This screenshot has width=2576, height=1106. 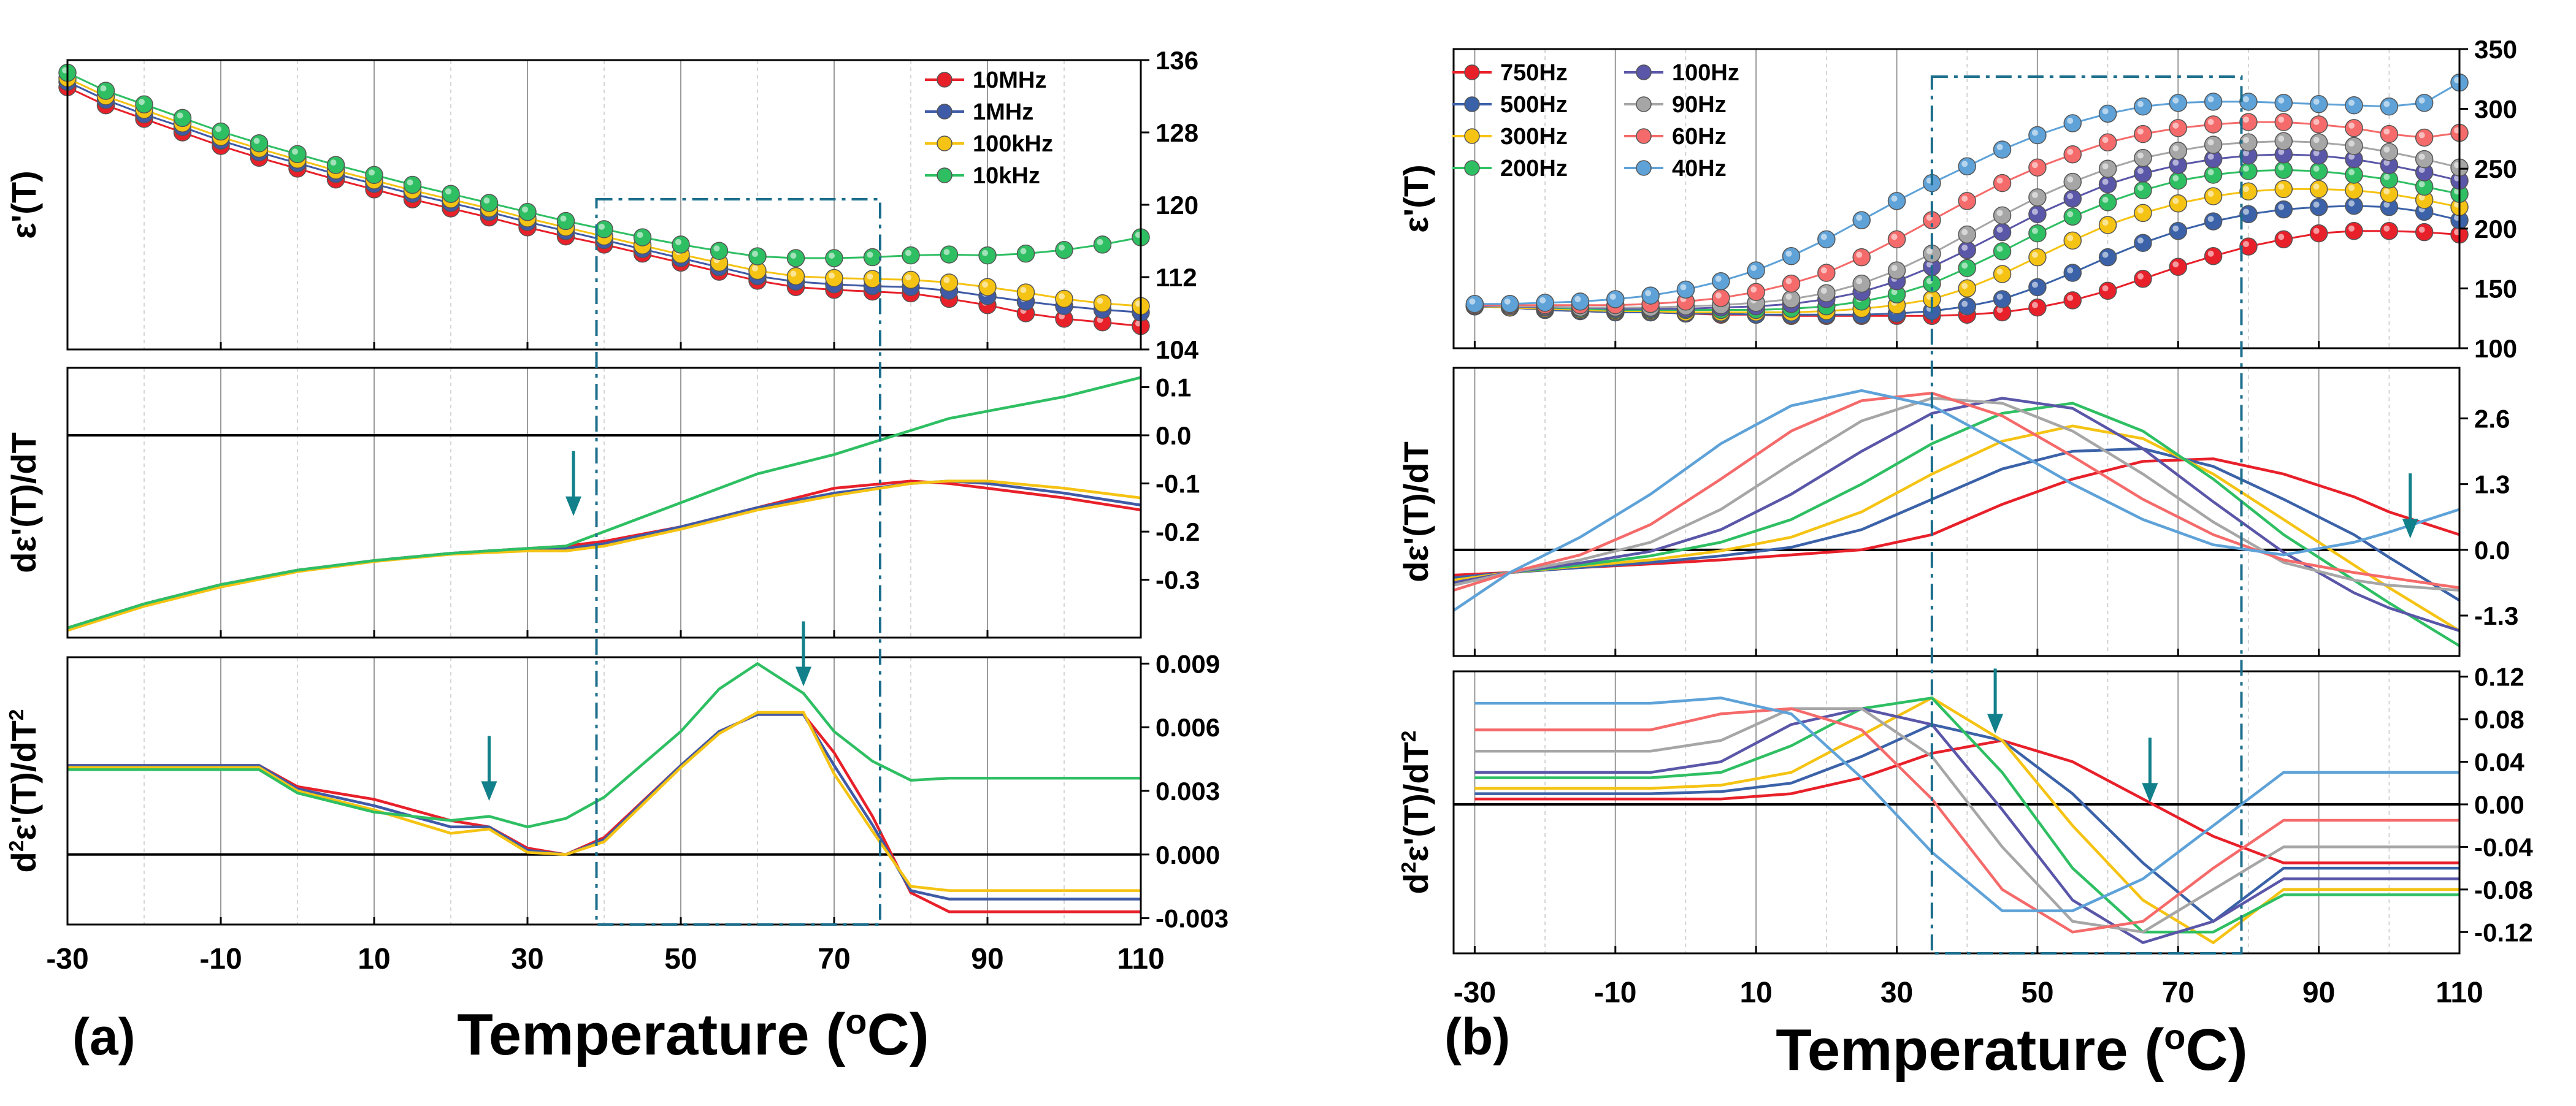 What do you see at coordinates (2150, 770) in the screenshot?
I see `annotation-arrow` at bounding box center [2150, 770].